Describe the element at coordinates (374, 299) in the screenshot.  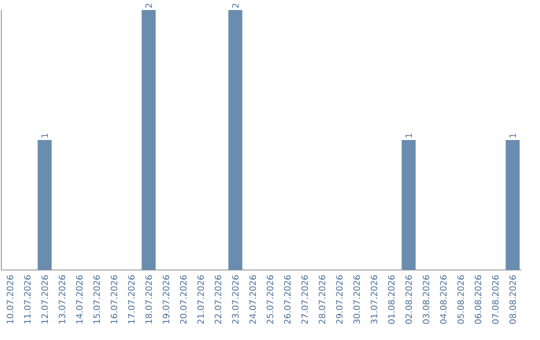
I see `x-tick-label: 31.07.2026` at that location.